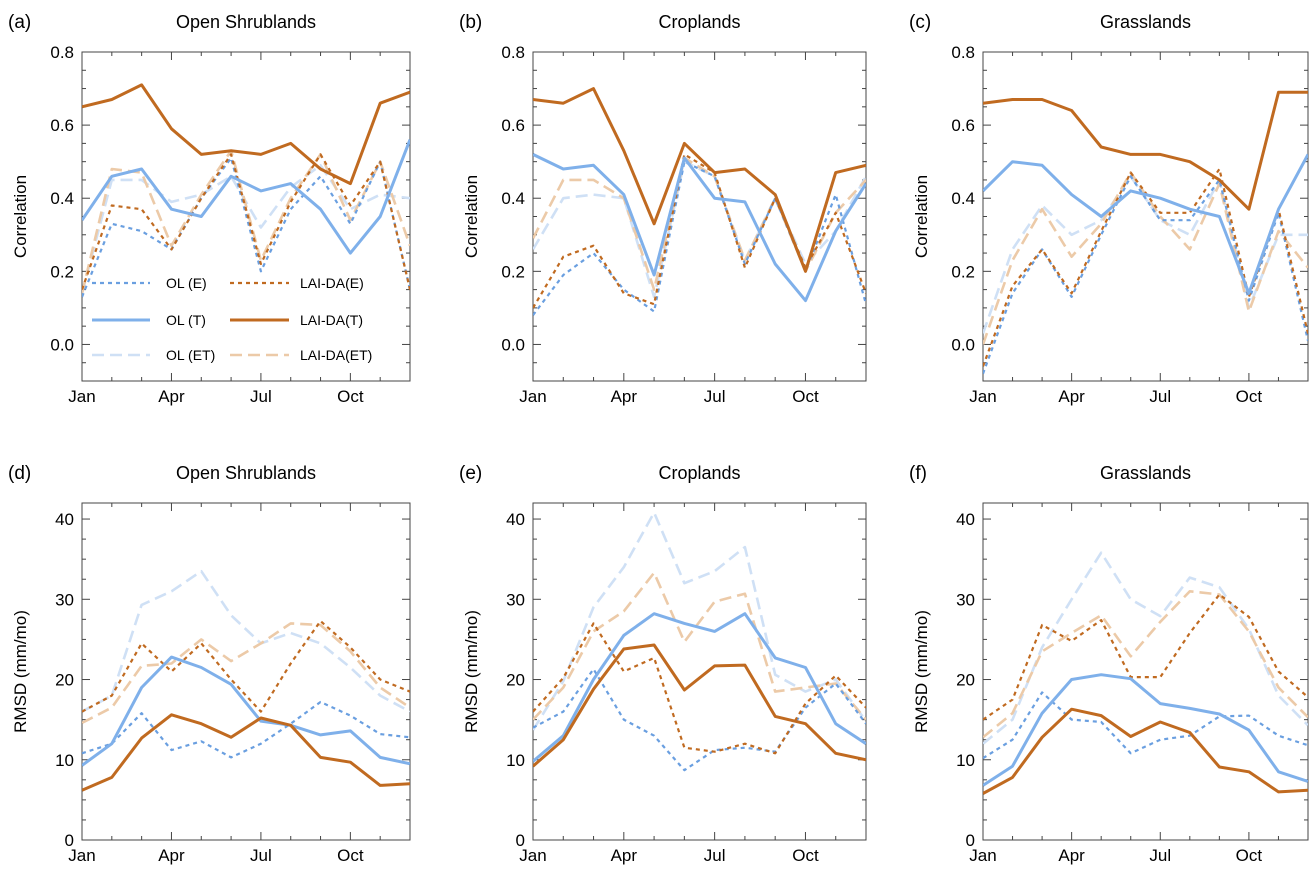  I want to click on legend-label: LAI-DA(ET), so click(336, 355).